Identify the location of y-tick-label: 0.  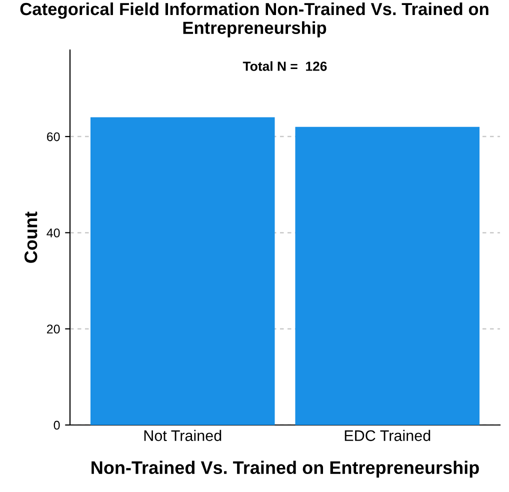
(57, 425).